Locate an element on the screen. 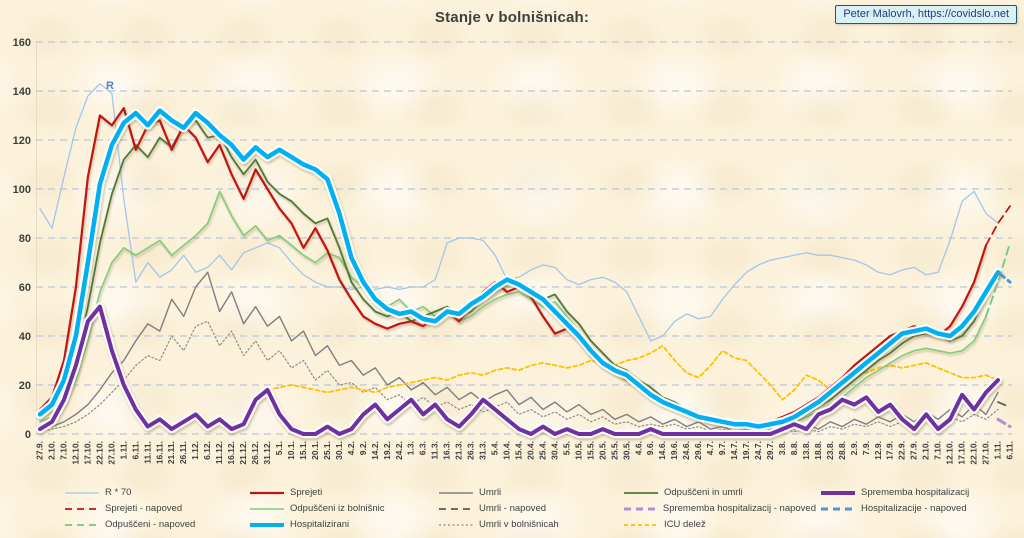 The height and width of the screenshot is (538, 1024). x-tick-label: 4.6. is located at coordinates (638, 448).